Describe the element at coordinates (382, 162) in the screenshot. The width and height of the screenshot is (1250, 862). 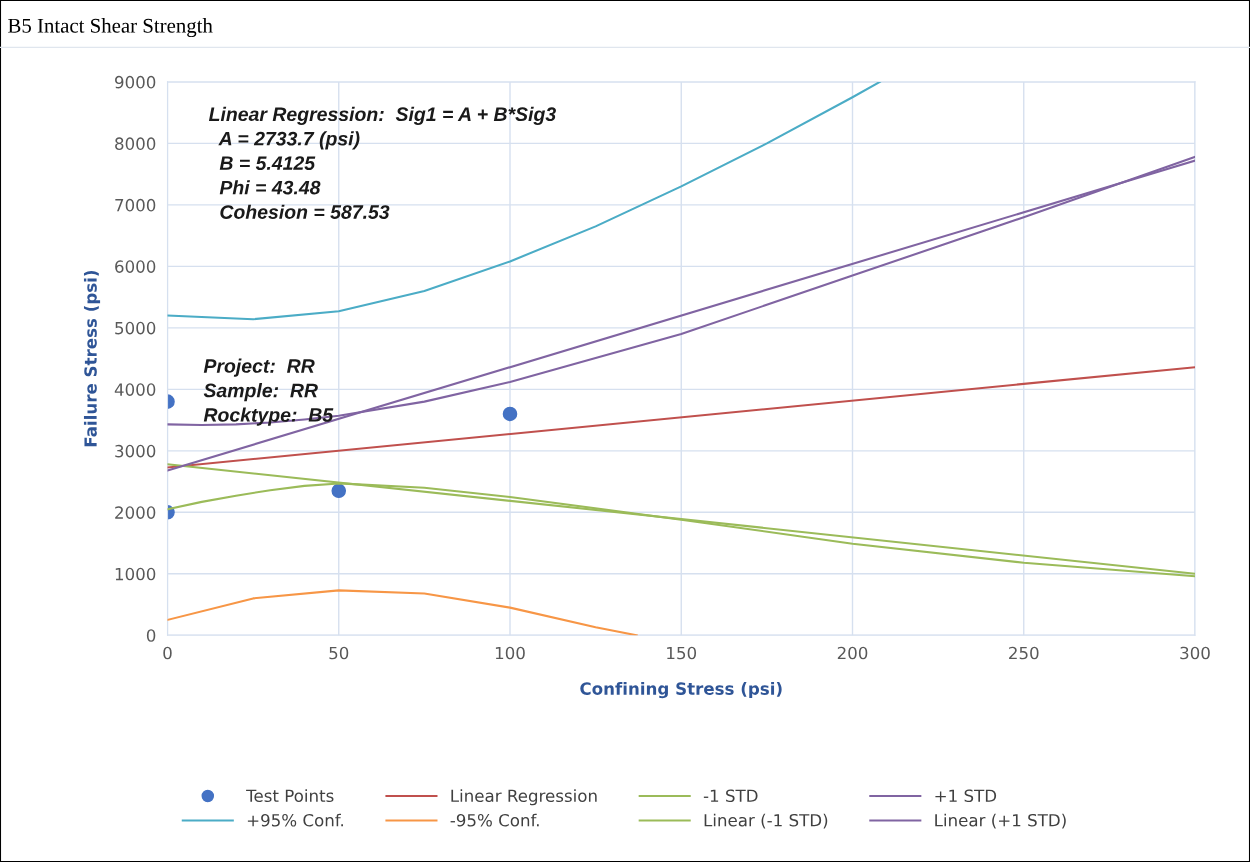
I see `annotation: Linear Regression: Sig1 = A + B*Sig3 A = 2733.7 (psi) B = 5.4125 Phi = 43.48 Cohesion = 587.53` at that location.